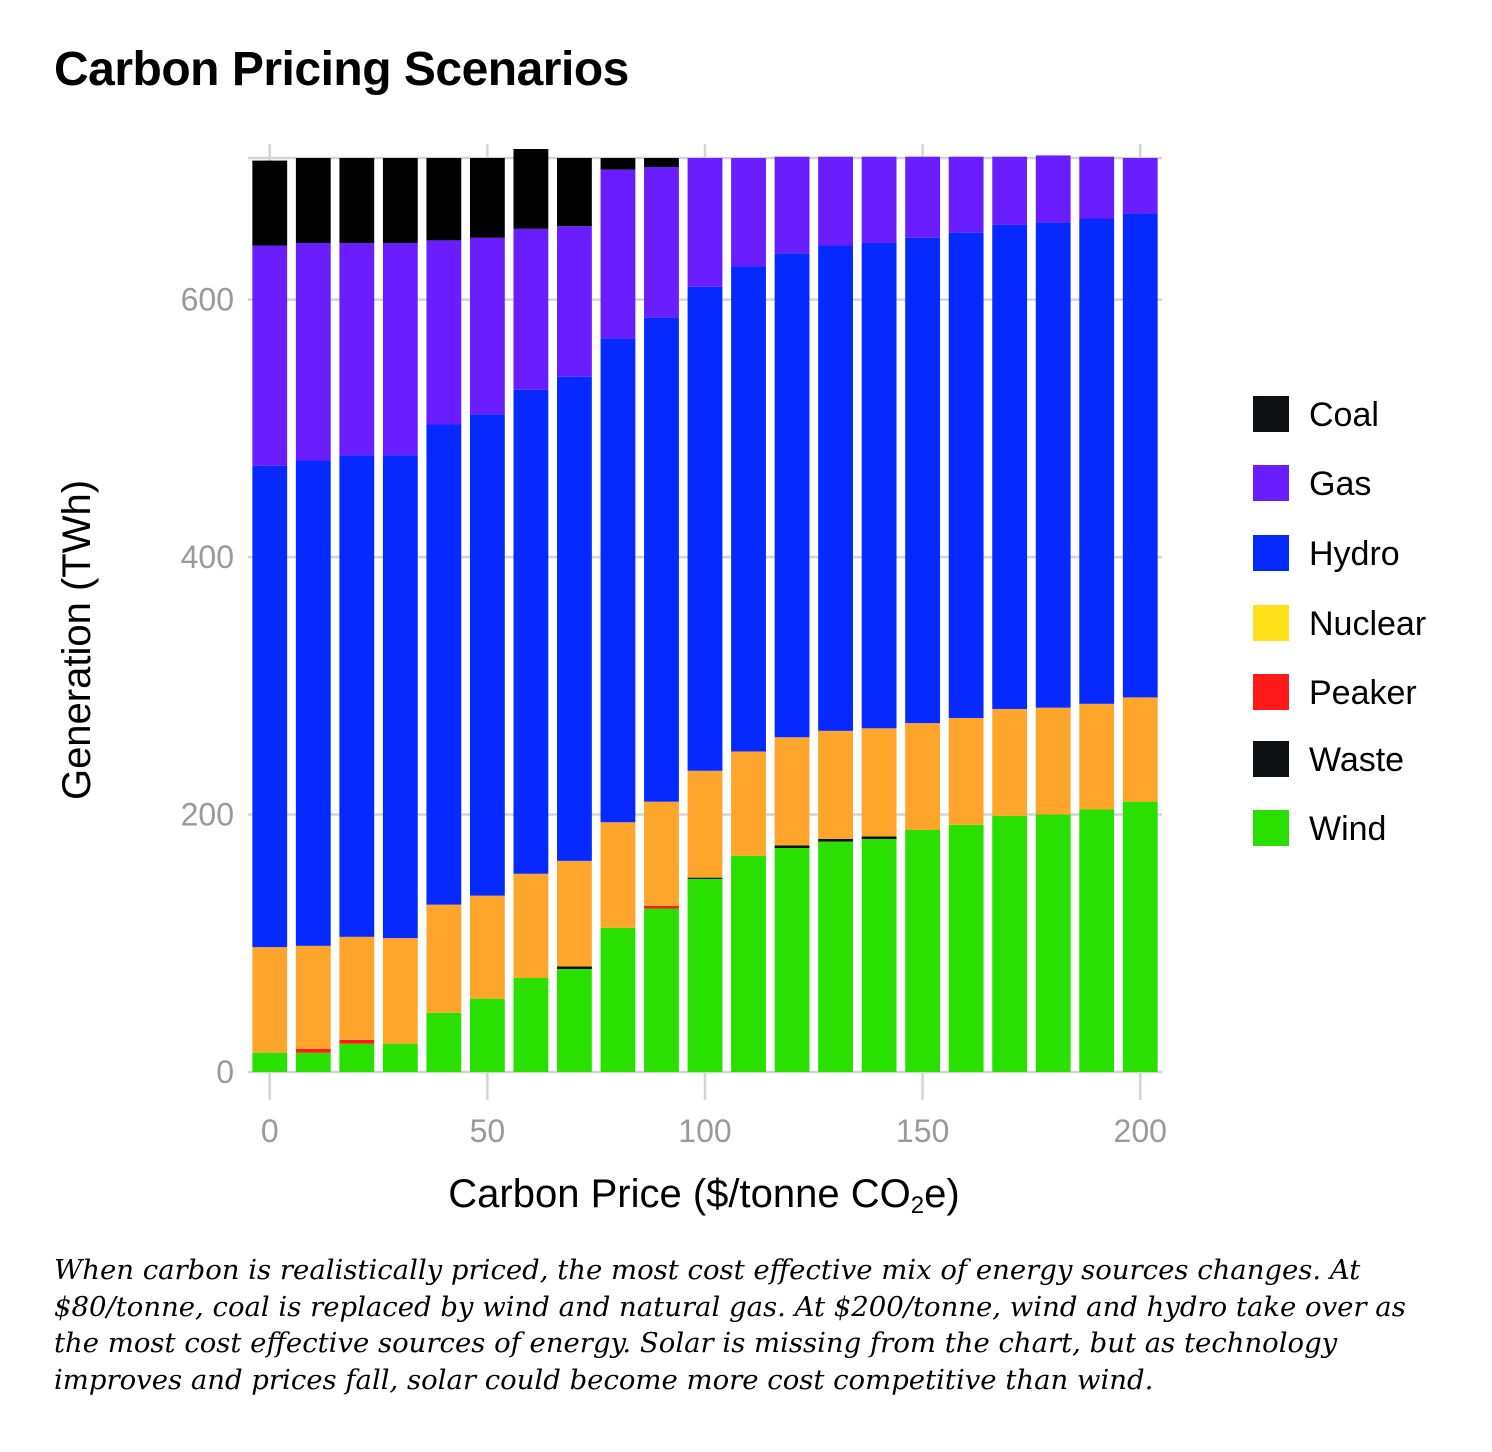 The image size is (1492, 1452). I want to click on x-tick-label: 200, so click(1140, 1131).